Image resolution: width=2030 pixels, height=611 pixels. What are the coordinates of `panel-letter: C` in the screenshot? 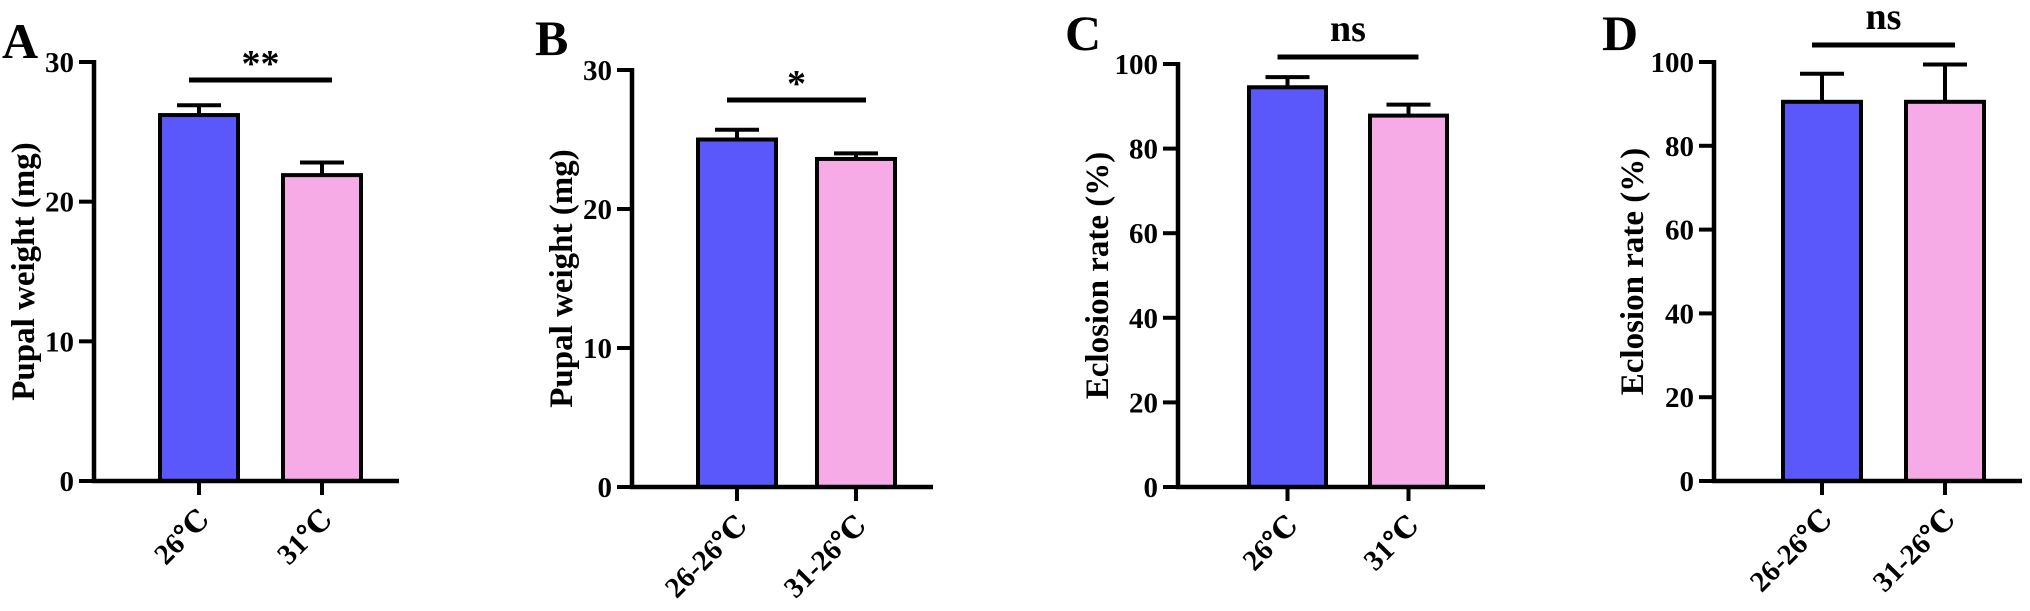 It's located at (1083, 33).